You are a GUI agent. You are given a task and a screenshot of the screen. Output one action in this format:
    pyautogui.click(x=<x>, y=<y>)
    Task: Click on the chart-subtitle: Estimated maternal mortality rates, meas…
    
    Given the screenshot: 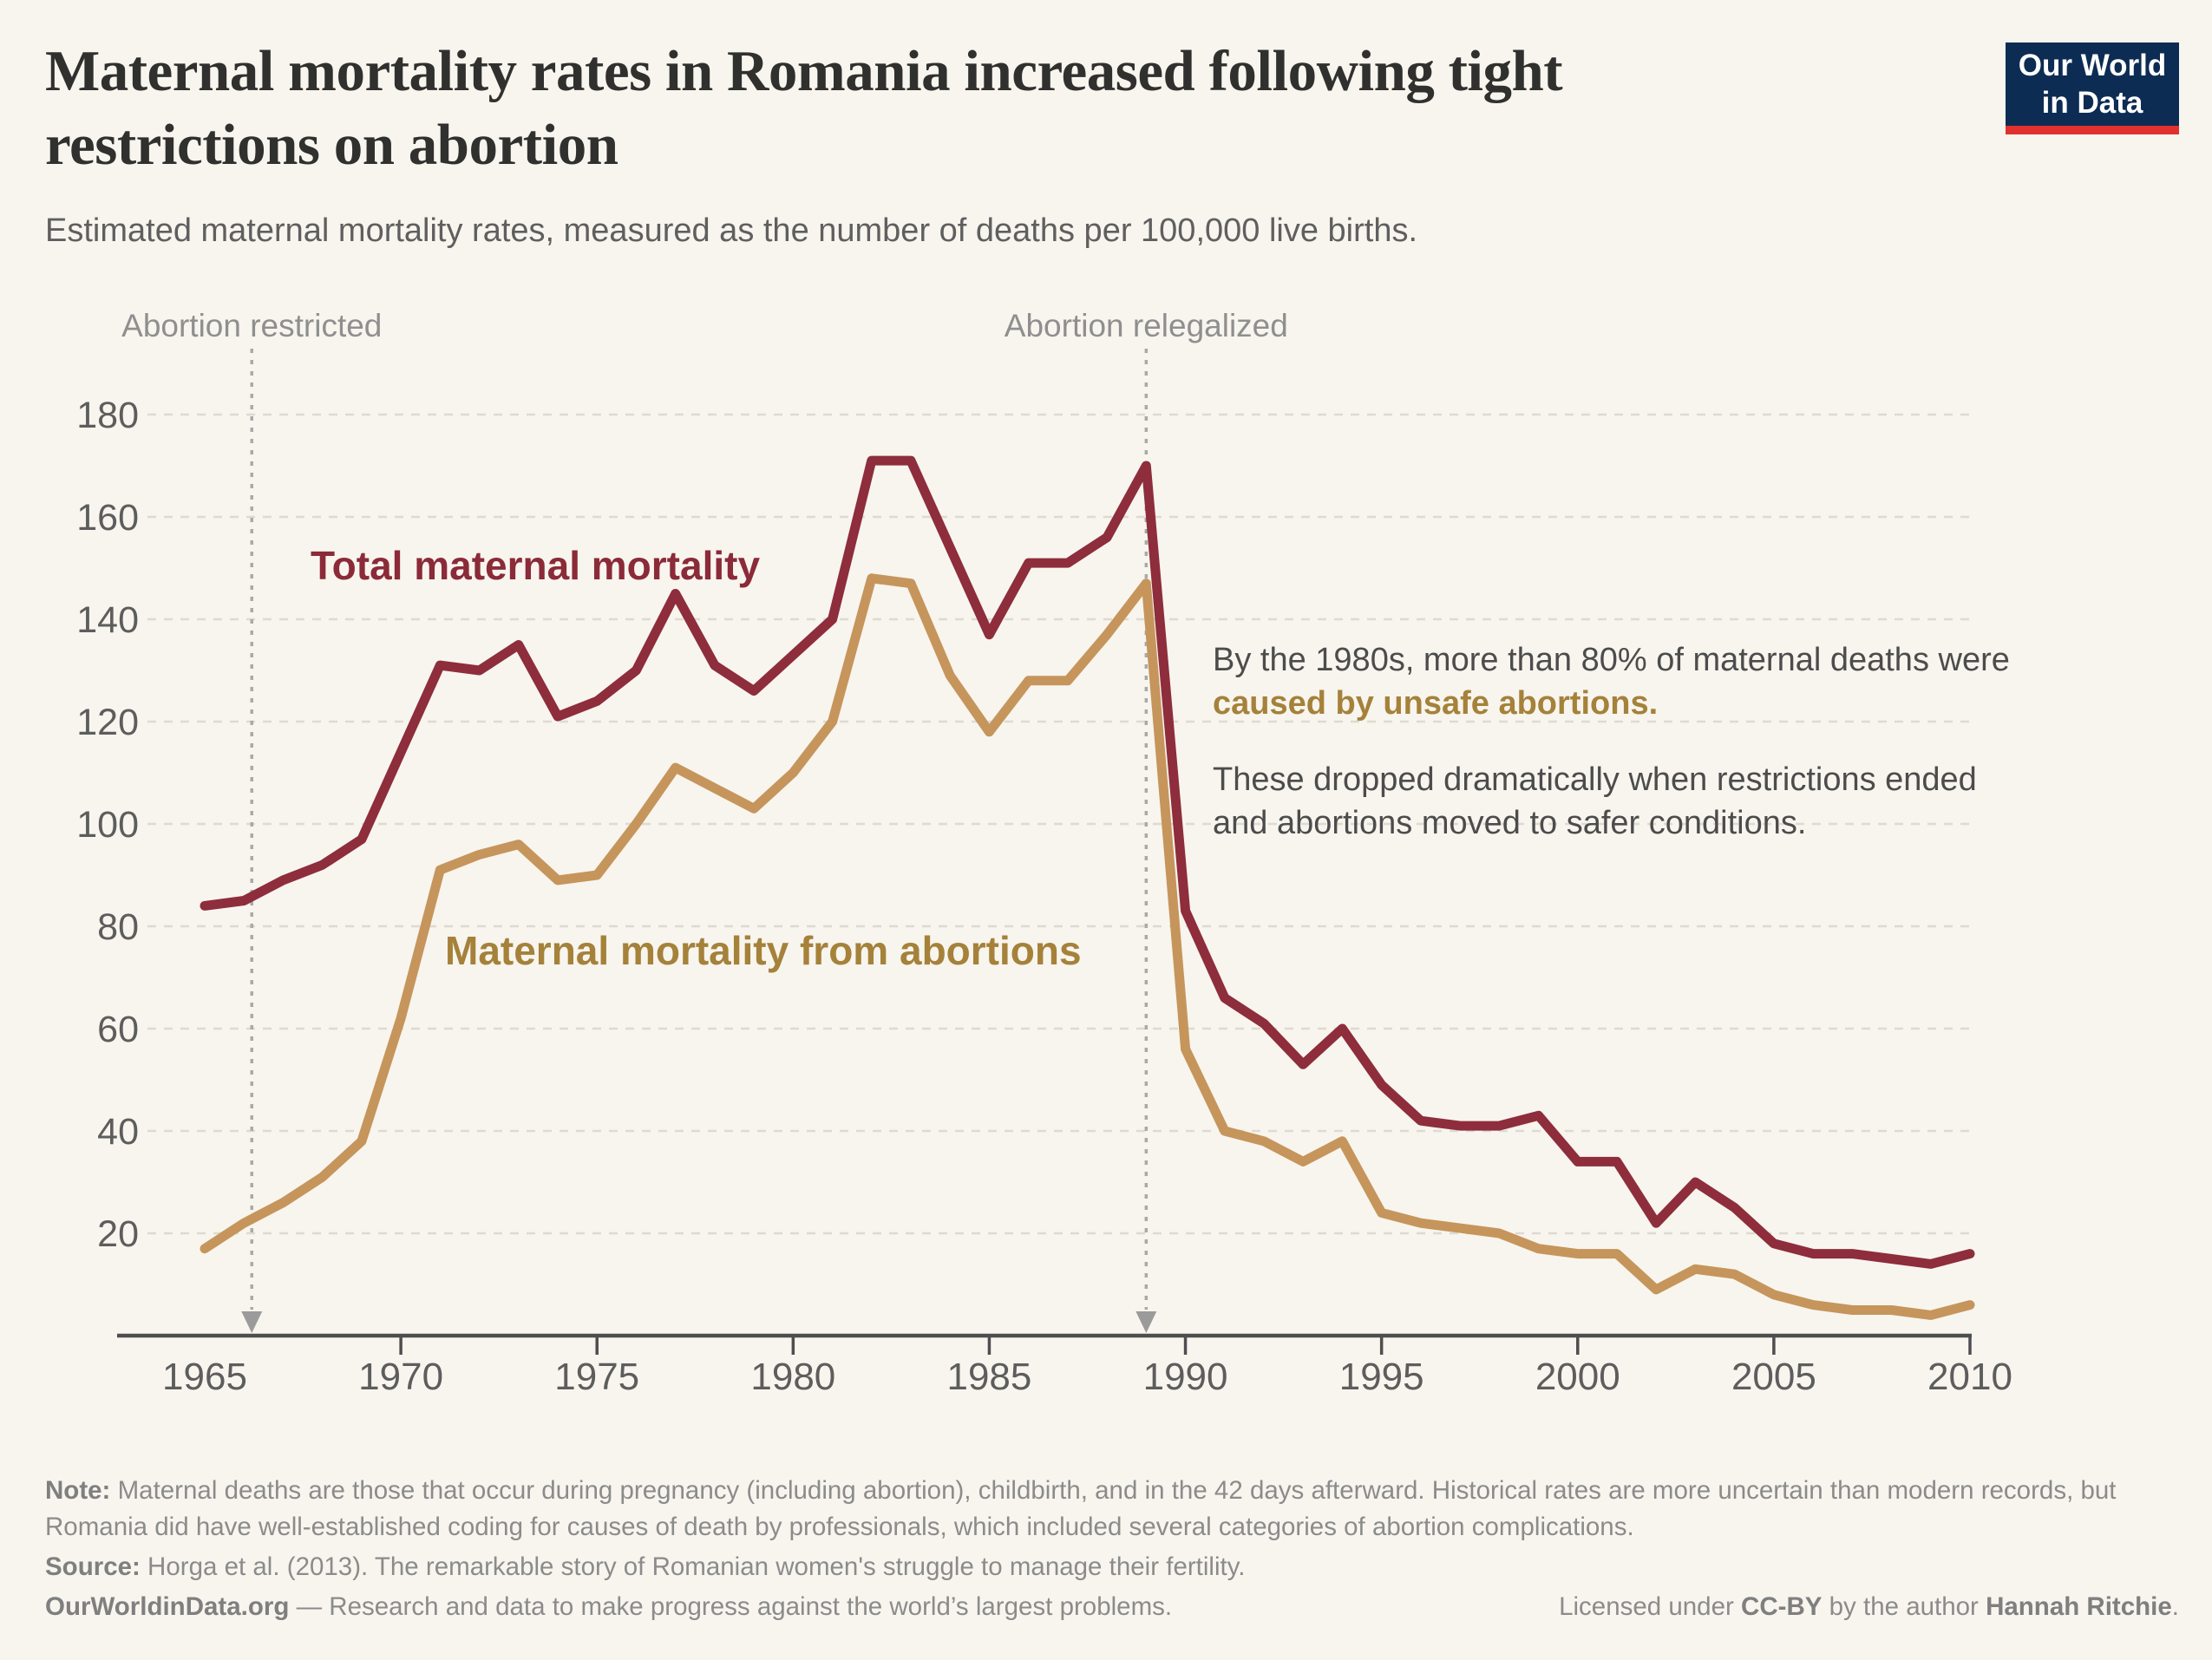 What is the action you would take?
    pyautogui.click(x=731, y=230)
    